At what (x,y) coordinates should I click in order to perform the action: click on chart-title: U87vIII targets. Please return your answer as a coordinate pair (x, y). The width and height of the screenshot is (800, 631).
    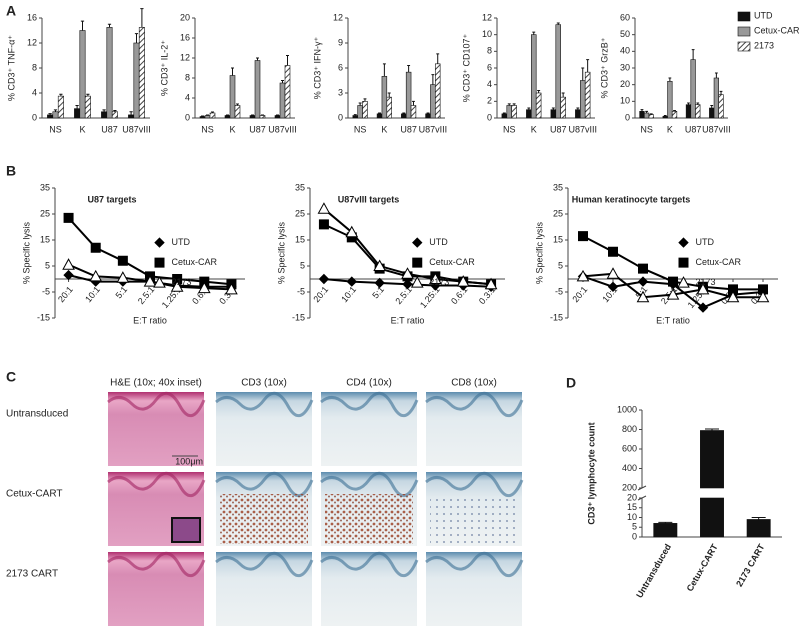
    Looking at the image, I should click on (369, 199).